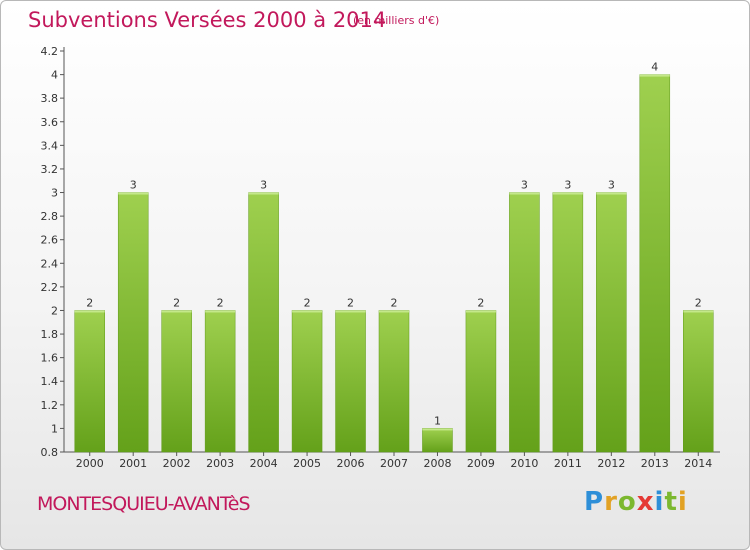  I want to click on x-tick-label: 2000, so click(90, 463).